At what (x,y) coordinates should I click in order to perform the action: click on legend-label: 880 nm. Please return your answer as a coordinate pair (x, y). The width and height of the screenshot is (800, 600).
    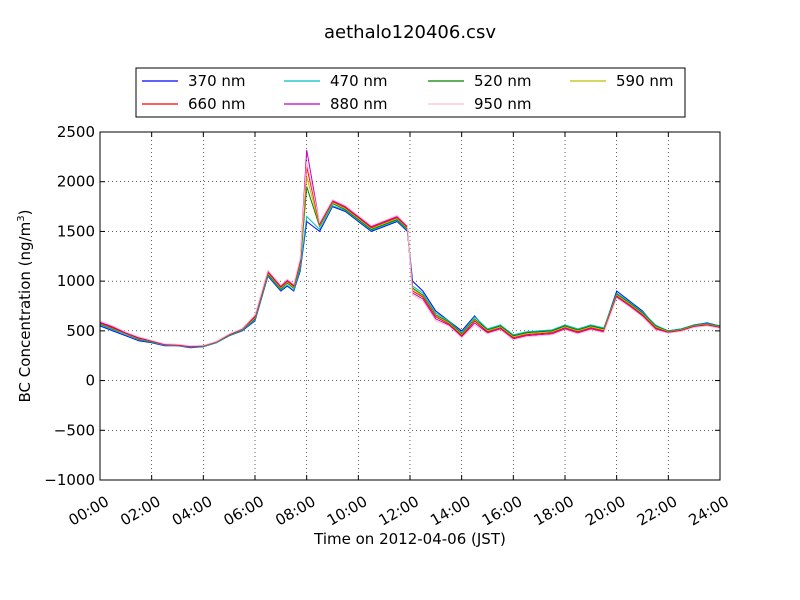
    Looking at the image, I should click on (359, 104).